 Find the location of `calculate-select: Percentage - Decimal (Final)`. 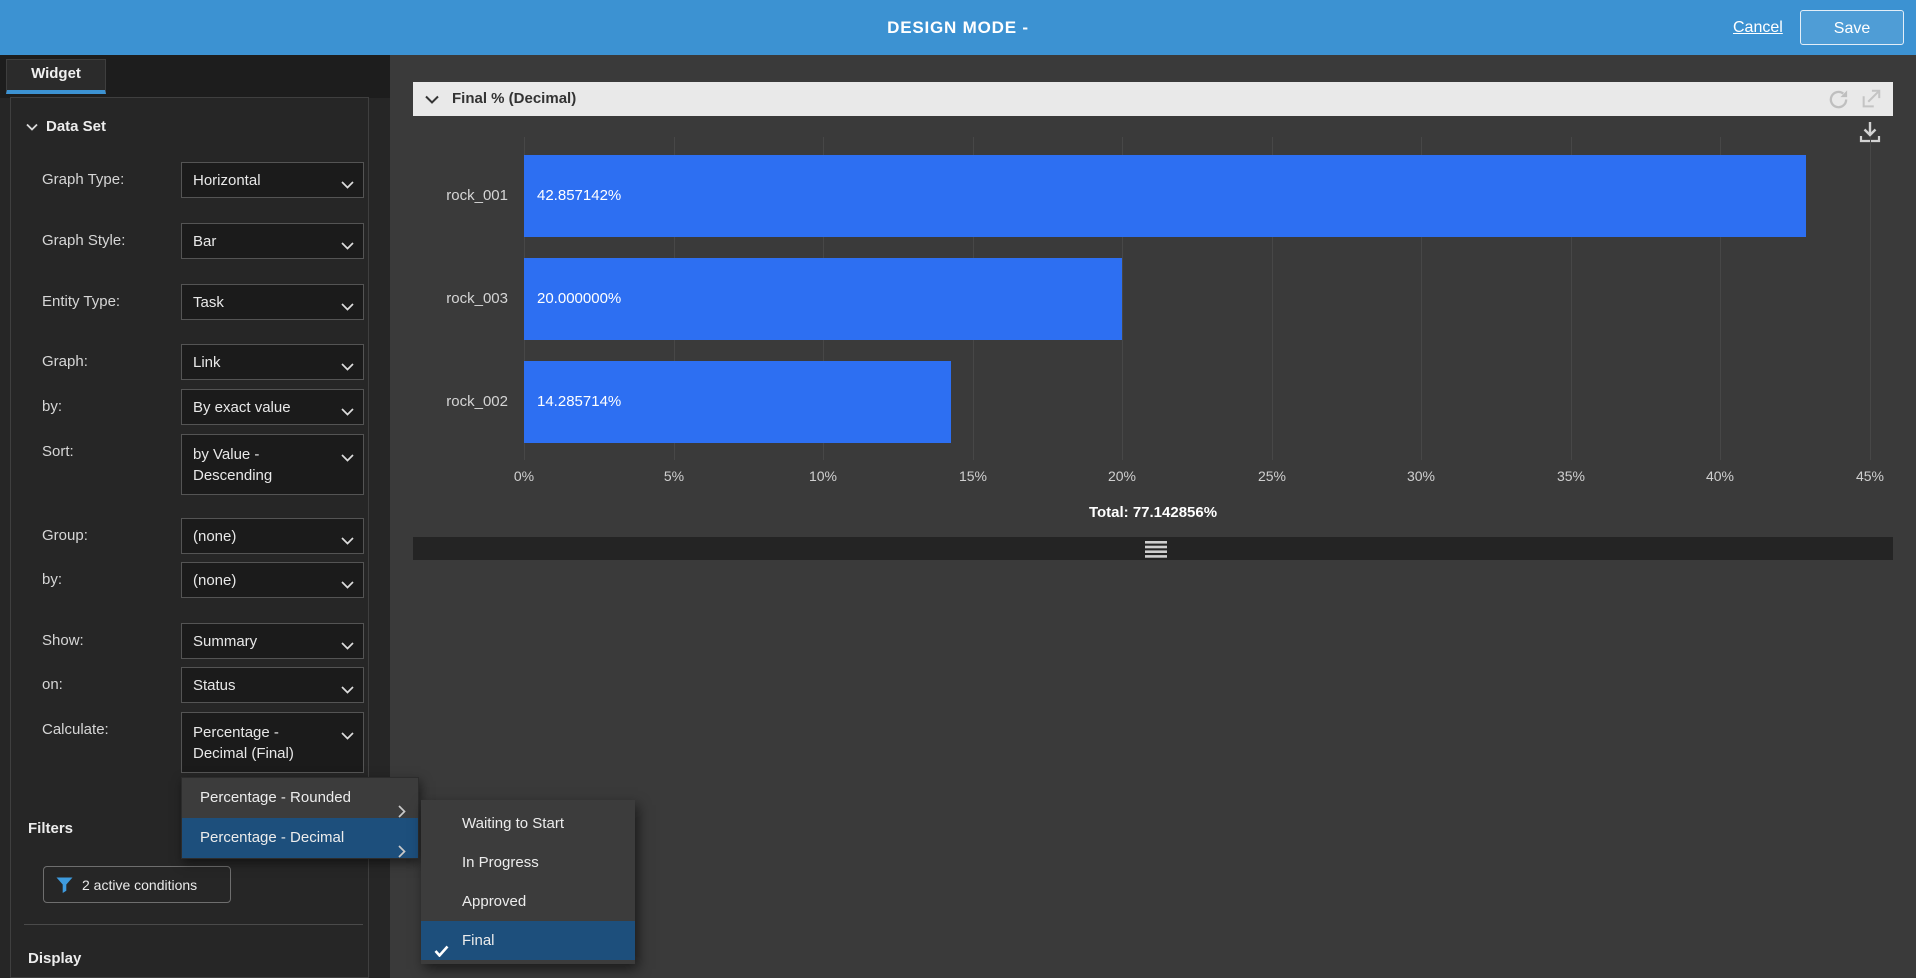

calculate-select: Percentage - Decimal (Final) is located at coordinates (272, 742).